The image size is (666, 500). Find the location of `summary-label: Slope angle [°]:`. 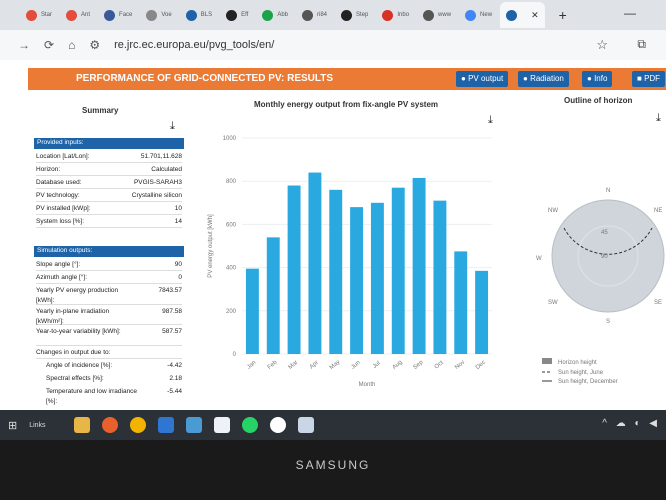

summary-label: Slope angle [°]: is located at coordinates (58, 264).